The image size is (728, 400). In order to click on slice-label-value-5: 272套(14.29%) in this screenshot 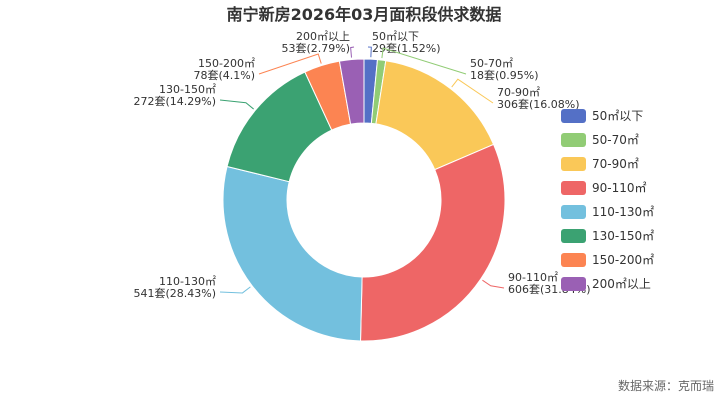, I will do `click(174, 101)`.